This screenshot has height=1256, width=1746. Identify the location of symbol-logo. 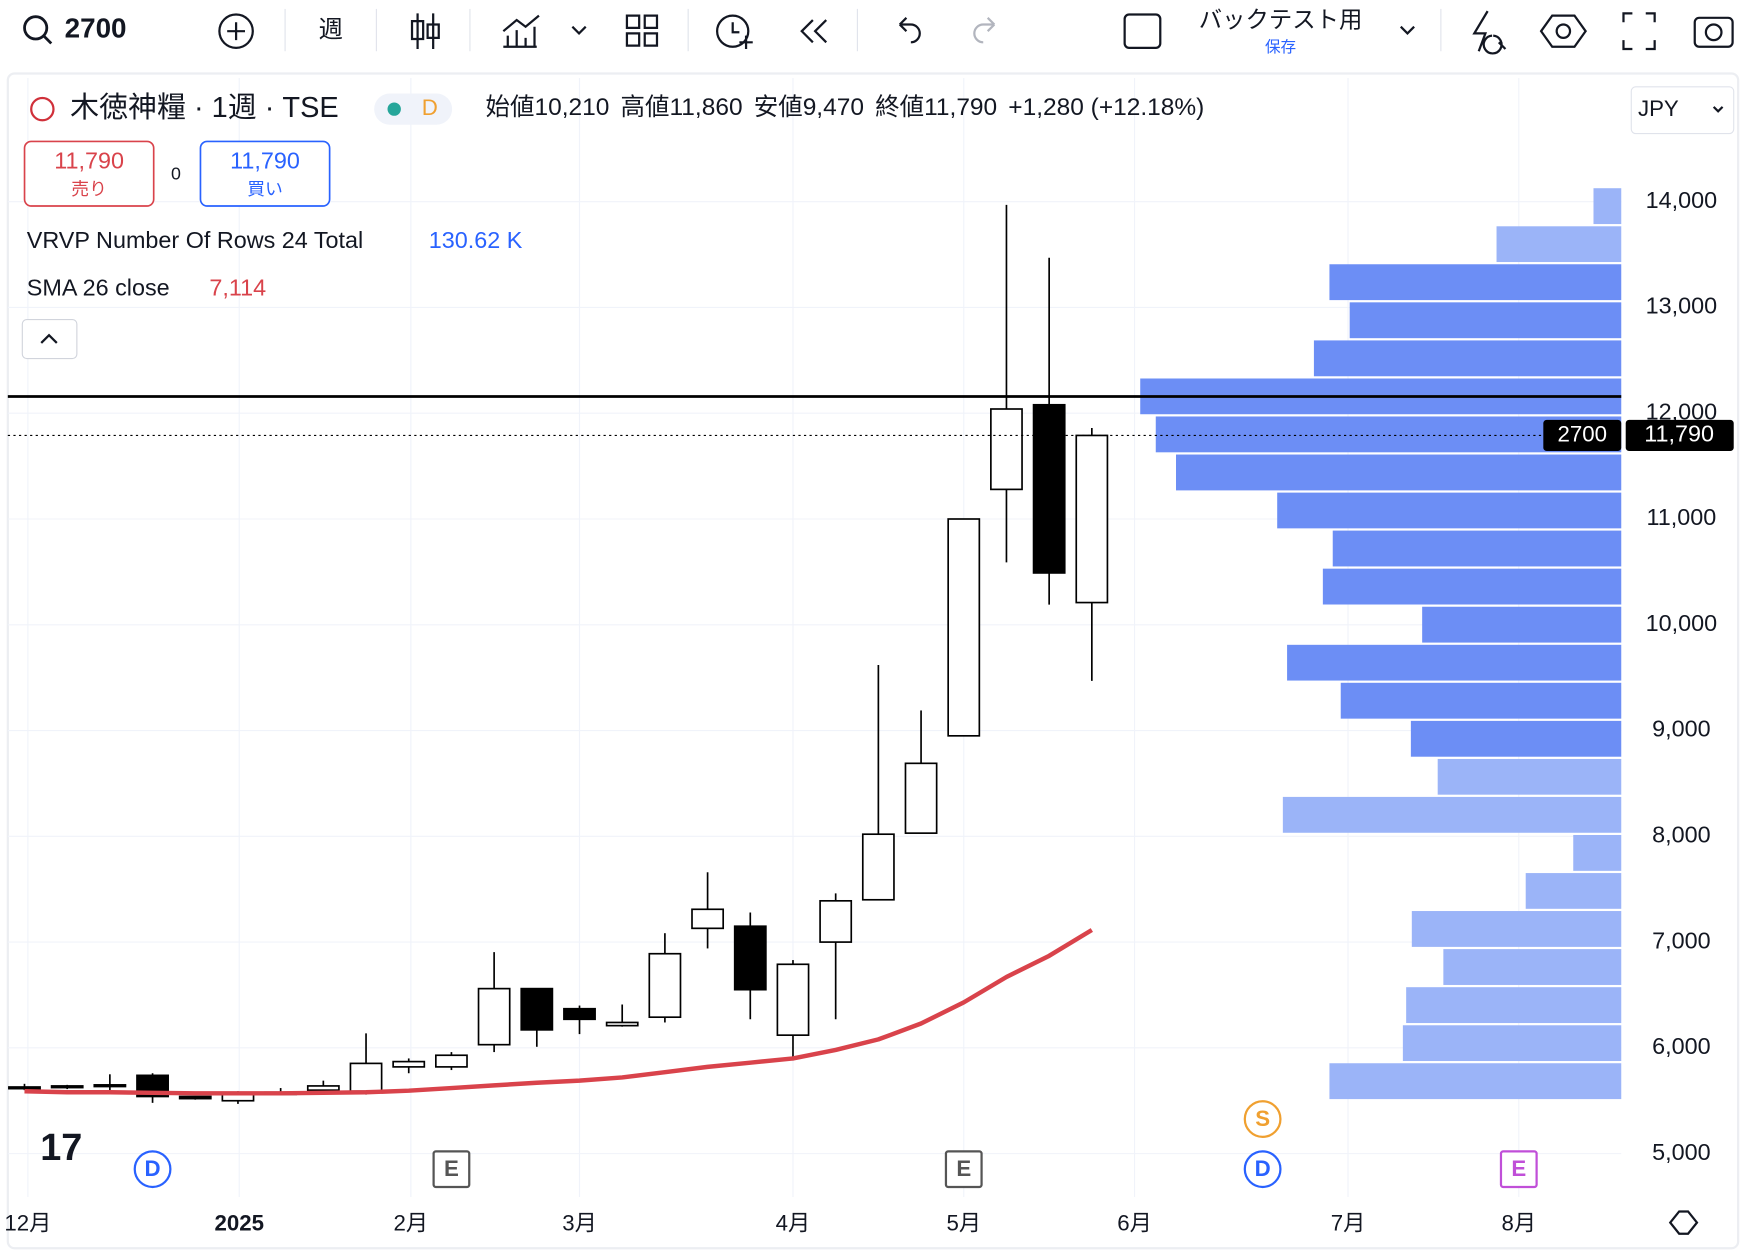
(42, 109).